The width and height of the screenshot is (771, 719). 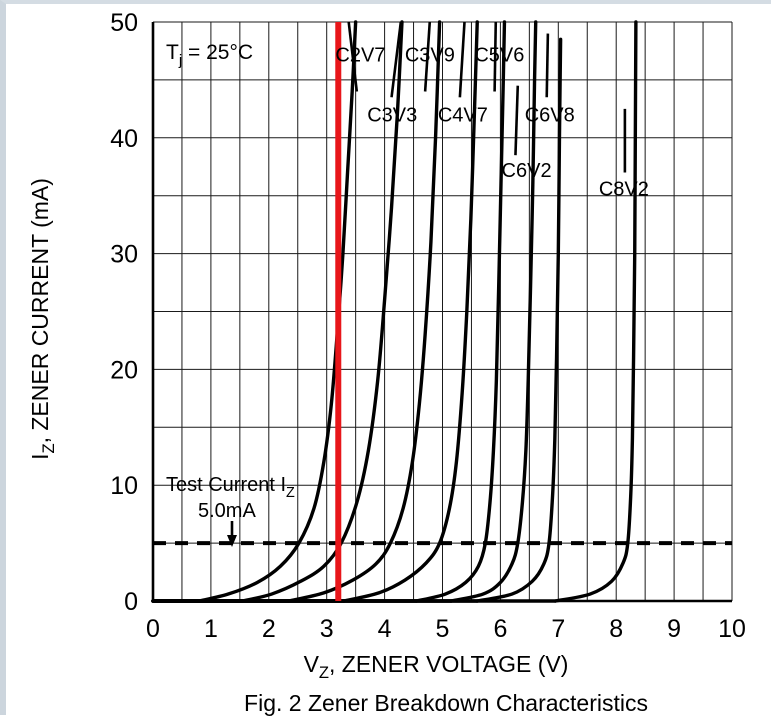 I want to click on x-tick-10: 10, so click(x=732, y=629).